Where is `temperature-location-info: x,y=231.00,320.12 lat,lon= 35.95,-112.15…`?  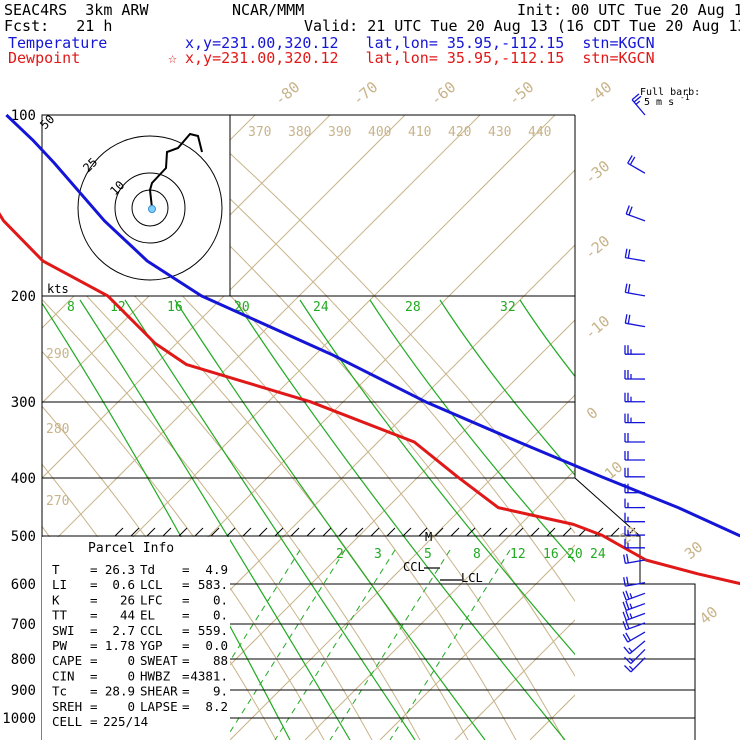 temperature-location-info: x,y=231.00,320.12 lat,lon= 35.95,-112.15… is located at coordinates (420, 43).